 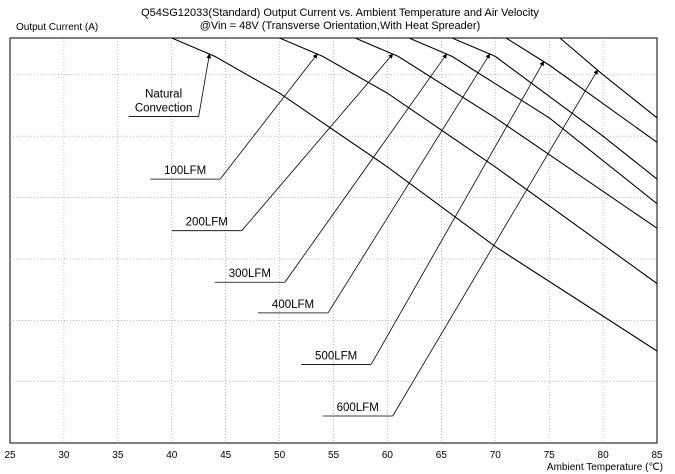 I want to click on x-tick-label: 50, so click(x=280, y=455).